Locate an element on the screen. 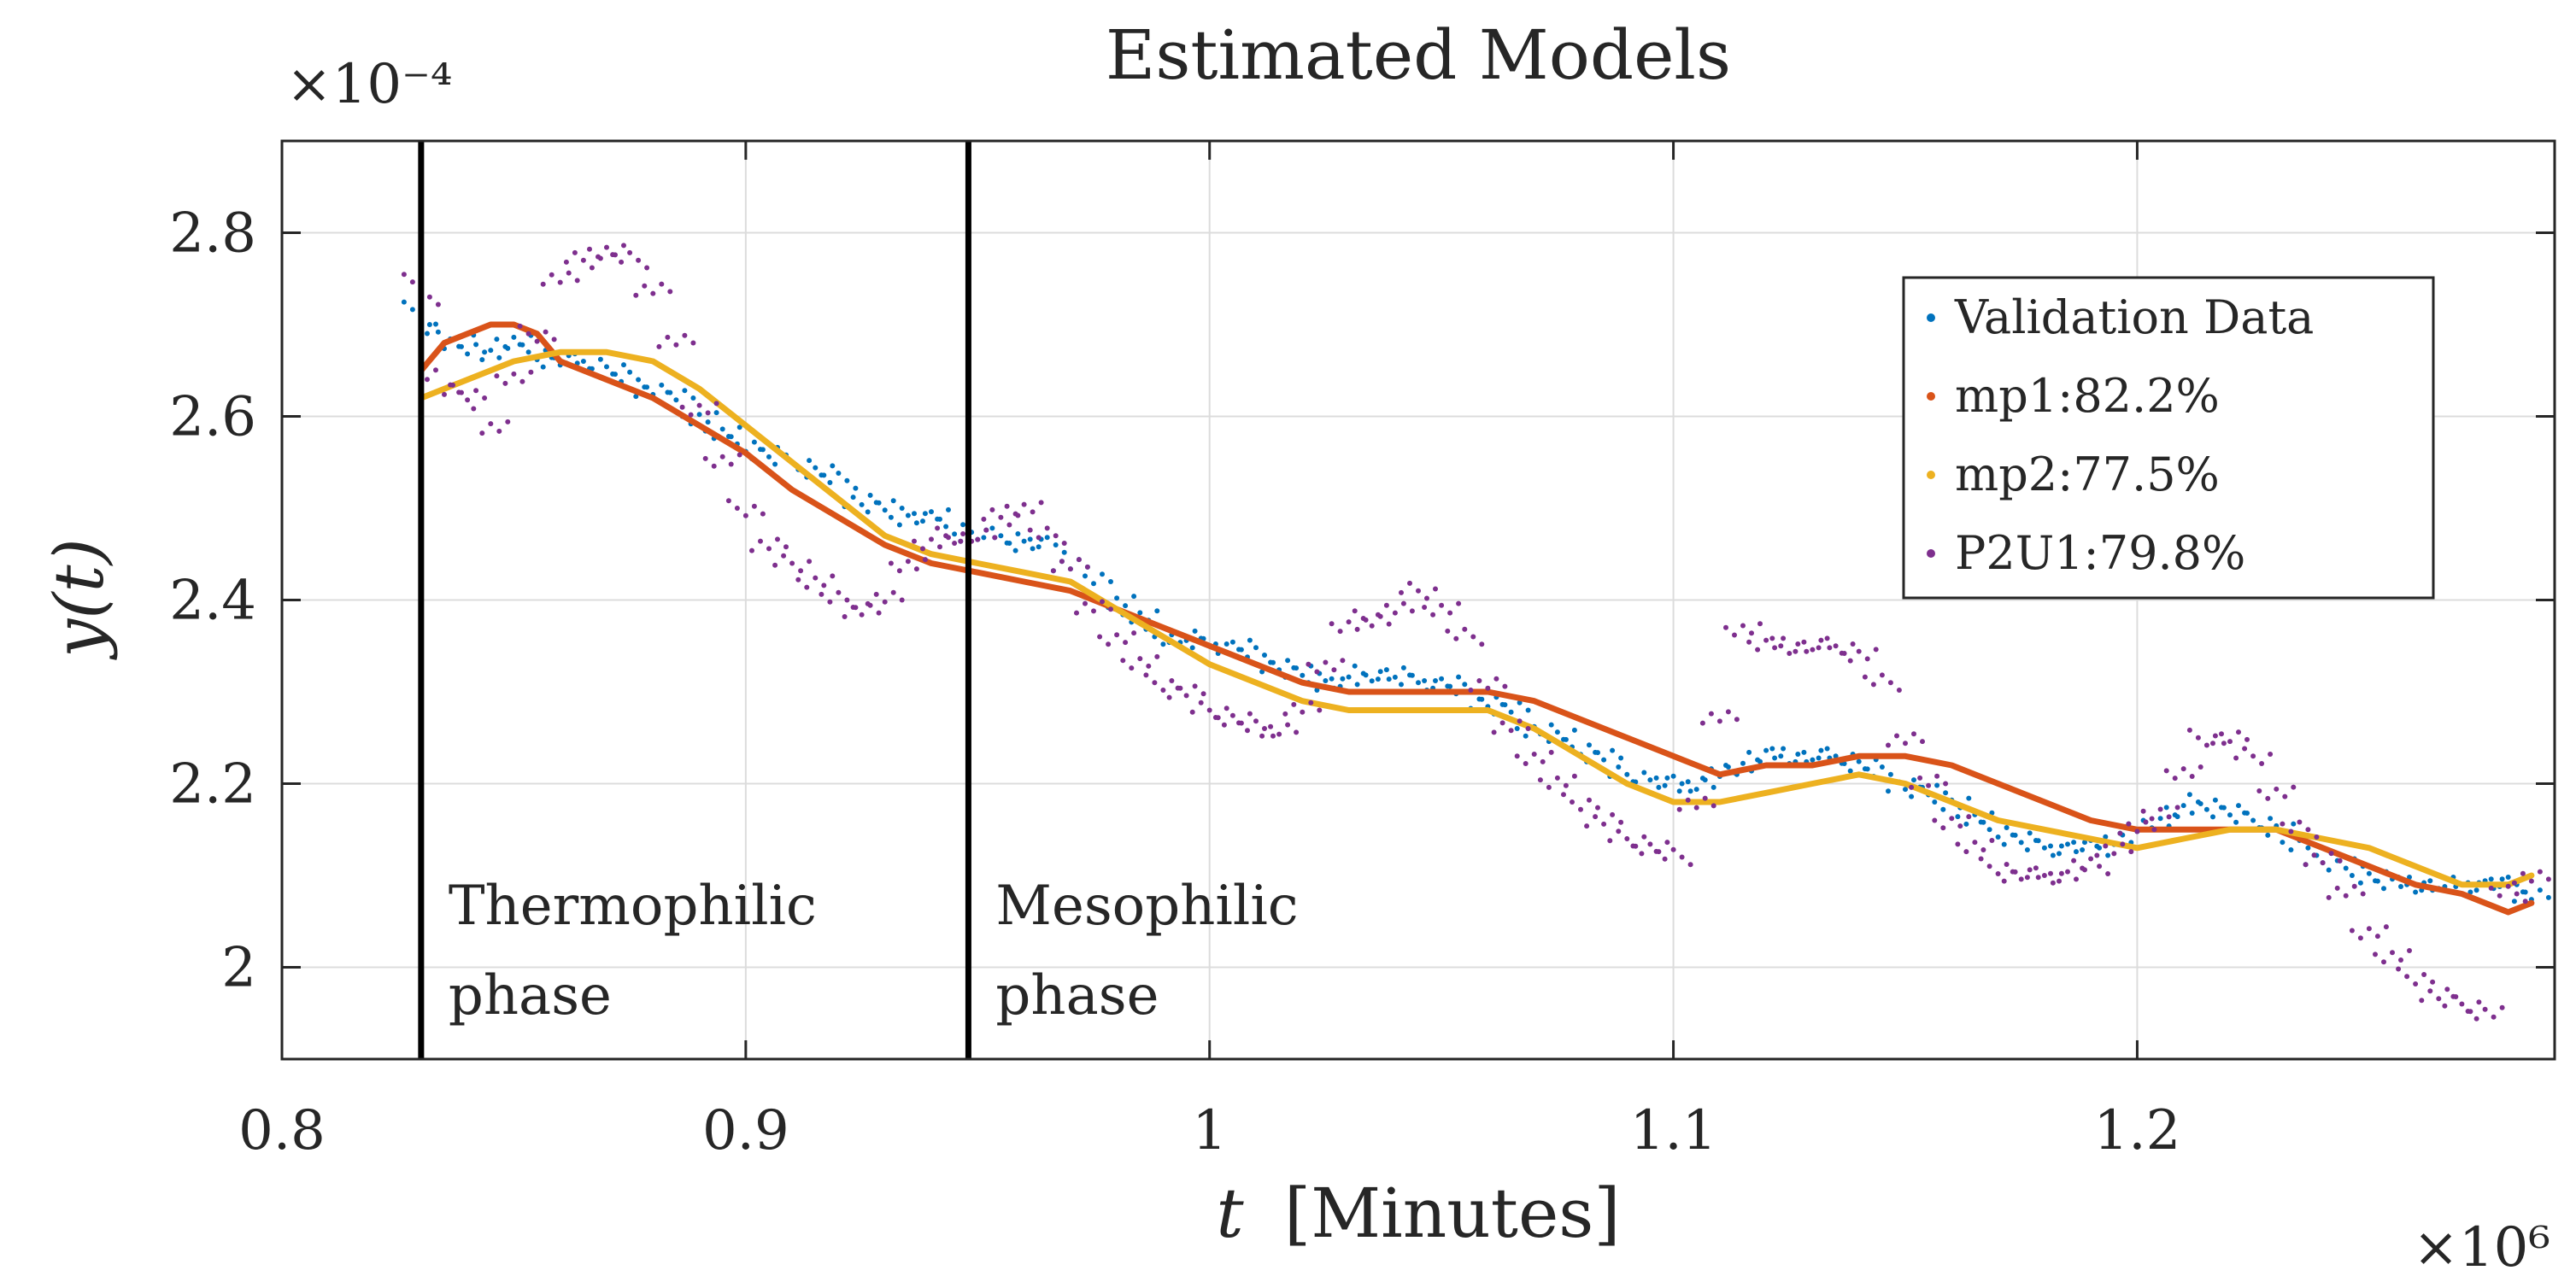 The width and height of the screenshot is (2576, 1288). phase-label: Thermophilic is located at coordinates (633, 906).